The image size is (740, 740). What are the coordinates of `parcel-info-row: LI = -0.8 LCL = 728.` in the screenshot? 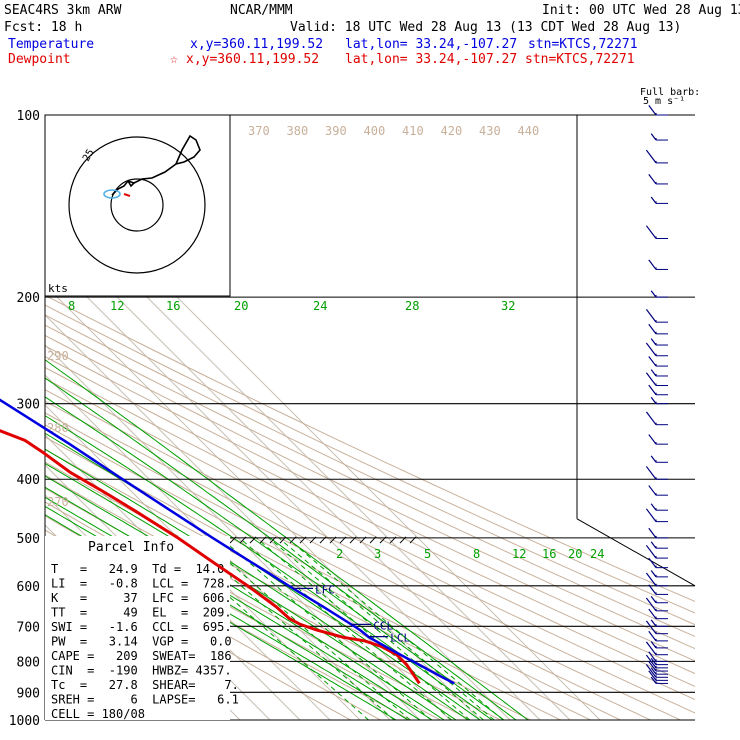 It's located at (141, 584).